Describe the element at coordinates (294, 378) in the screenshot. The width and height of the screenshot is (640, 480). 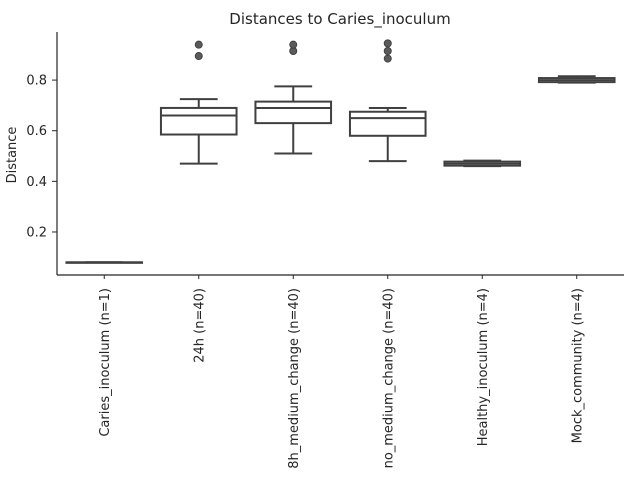
I see `x-tick-label: 8h_medium_change (n=40)` at that location.